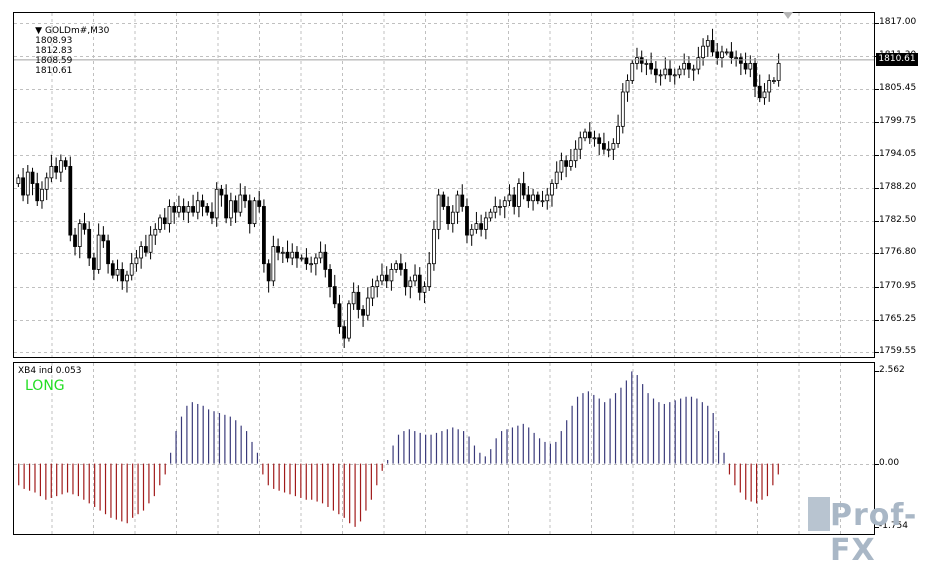 This screenshot has height=568, width=934. What do you see at coordinates (874, 533) in the screenshot?
I see `watermark-text: Prof-FX` at bounding box center [874, 533].